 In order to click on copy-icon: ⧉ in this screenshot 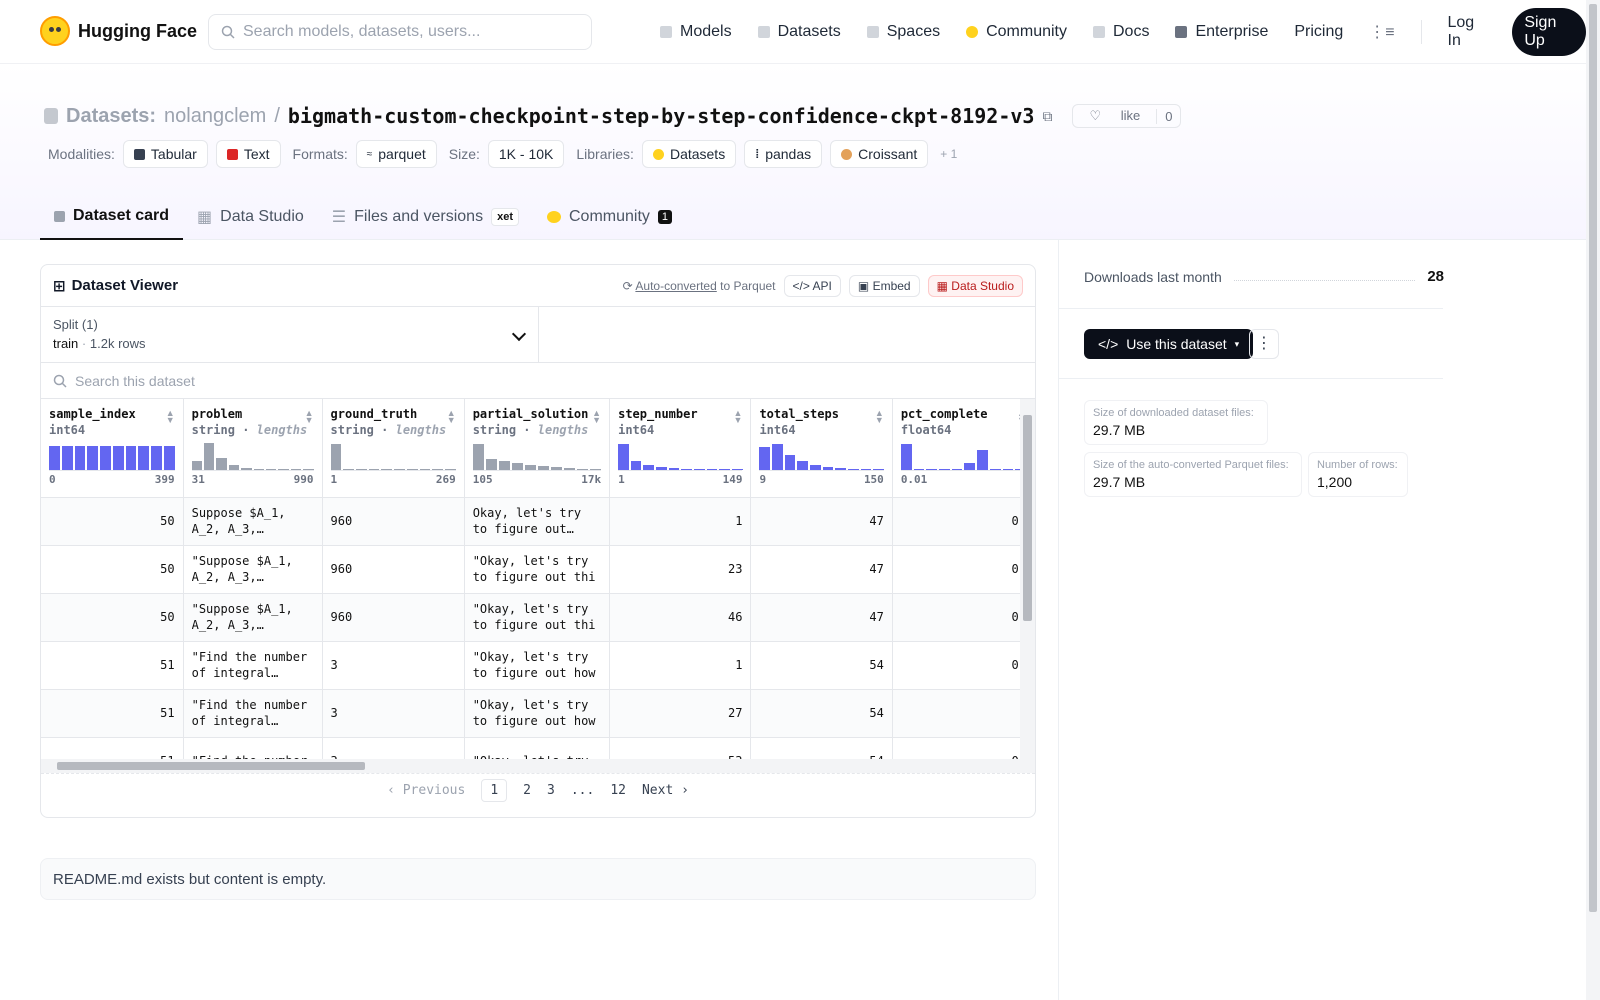, I will do `click(1047, 115)`.